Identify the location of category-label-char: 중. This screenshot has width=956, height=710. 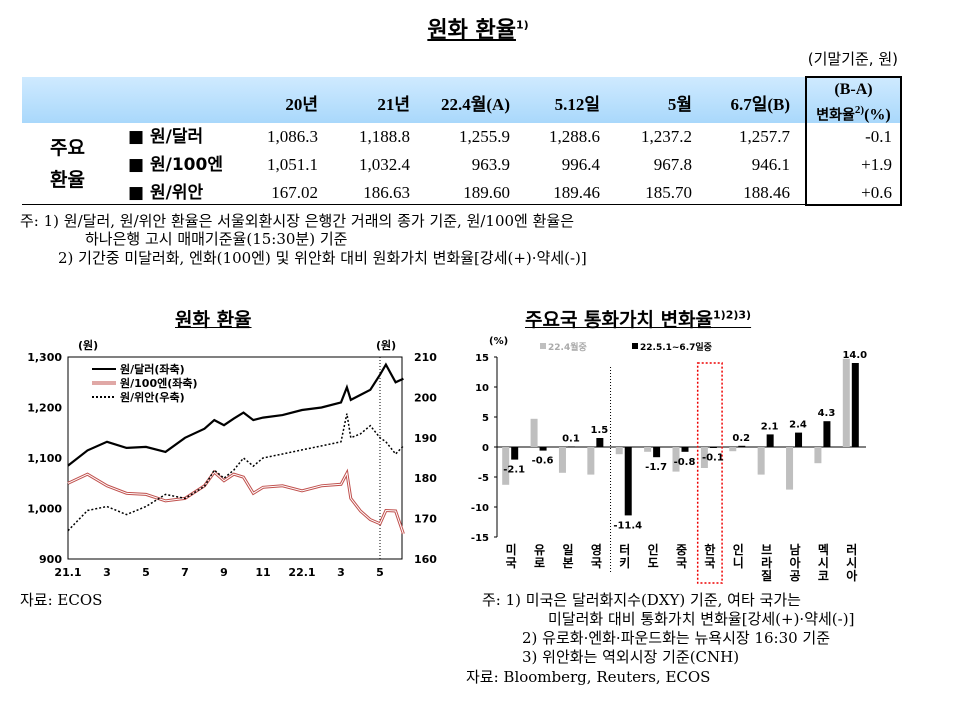
(681, 550).